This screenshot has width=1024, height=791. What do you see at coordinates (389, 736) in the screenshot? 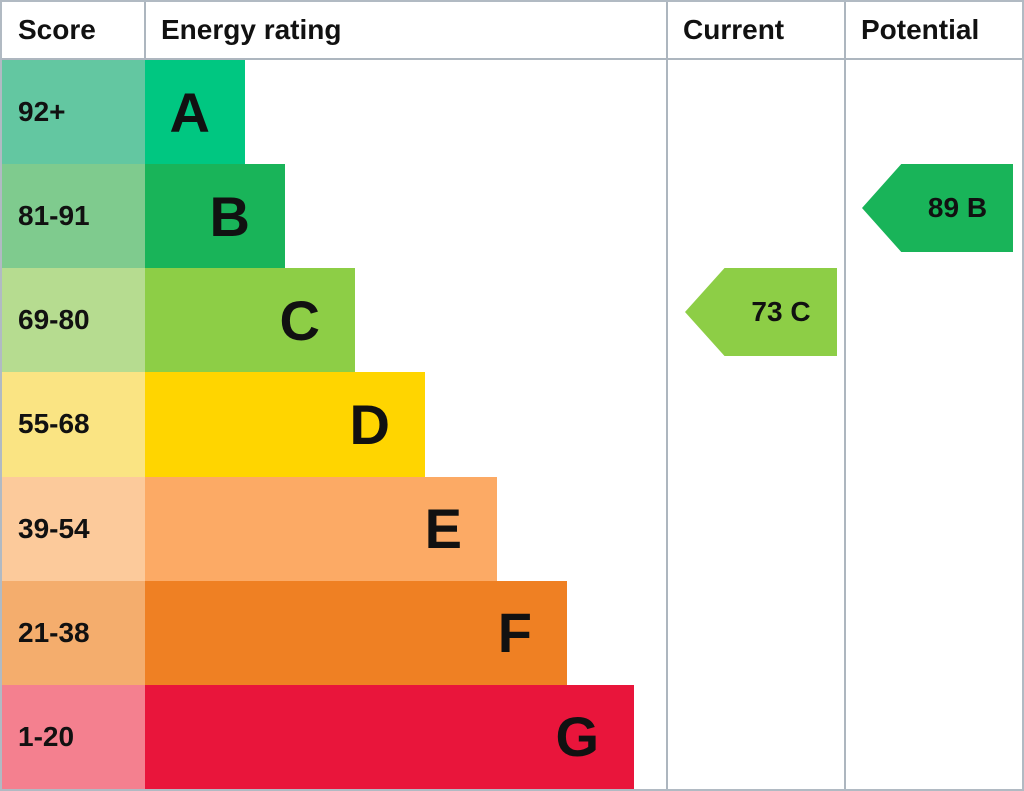
I see `band-bar-g: G` at bounding box center [389, 736].